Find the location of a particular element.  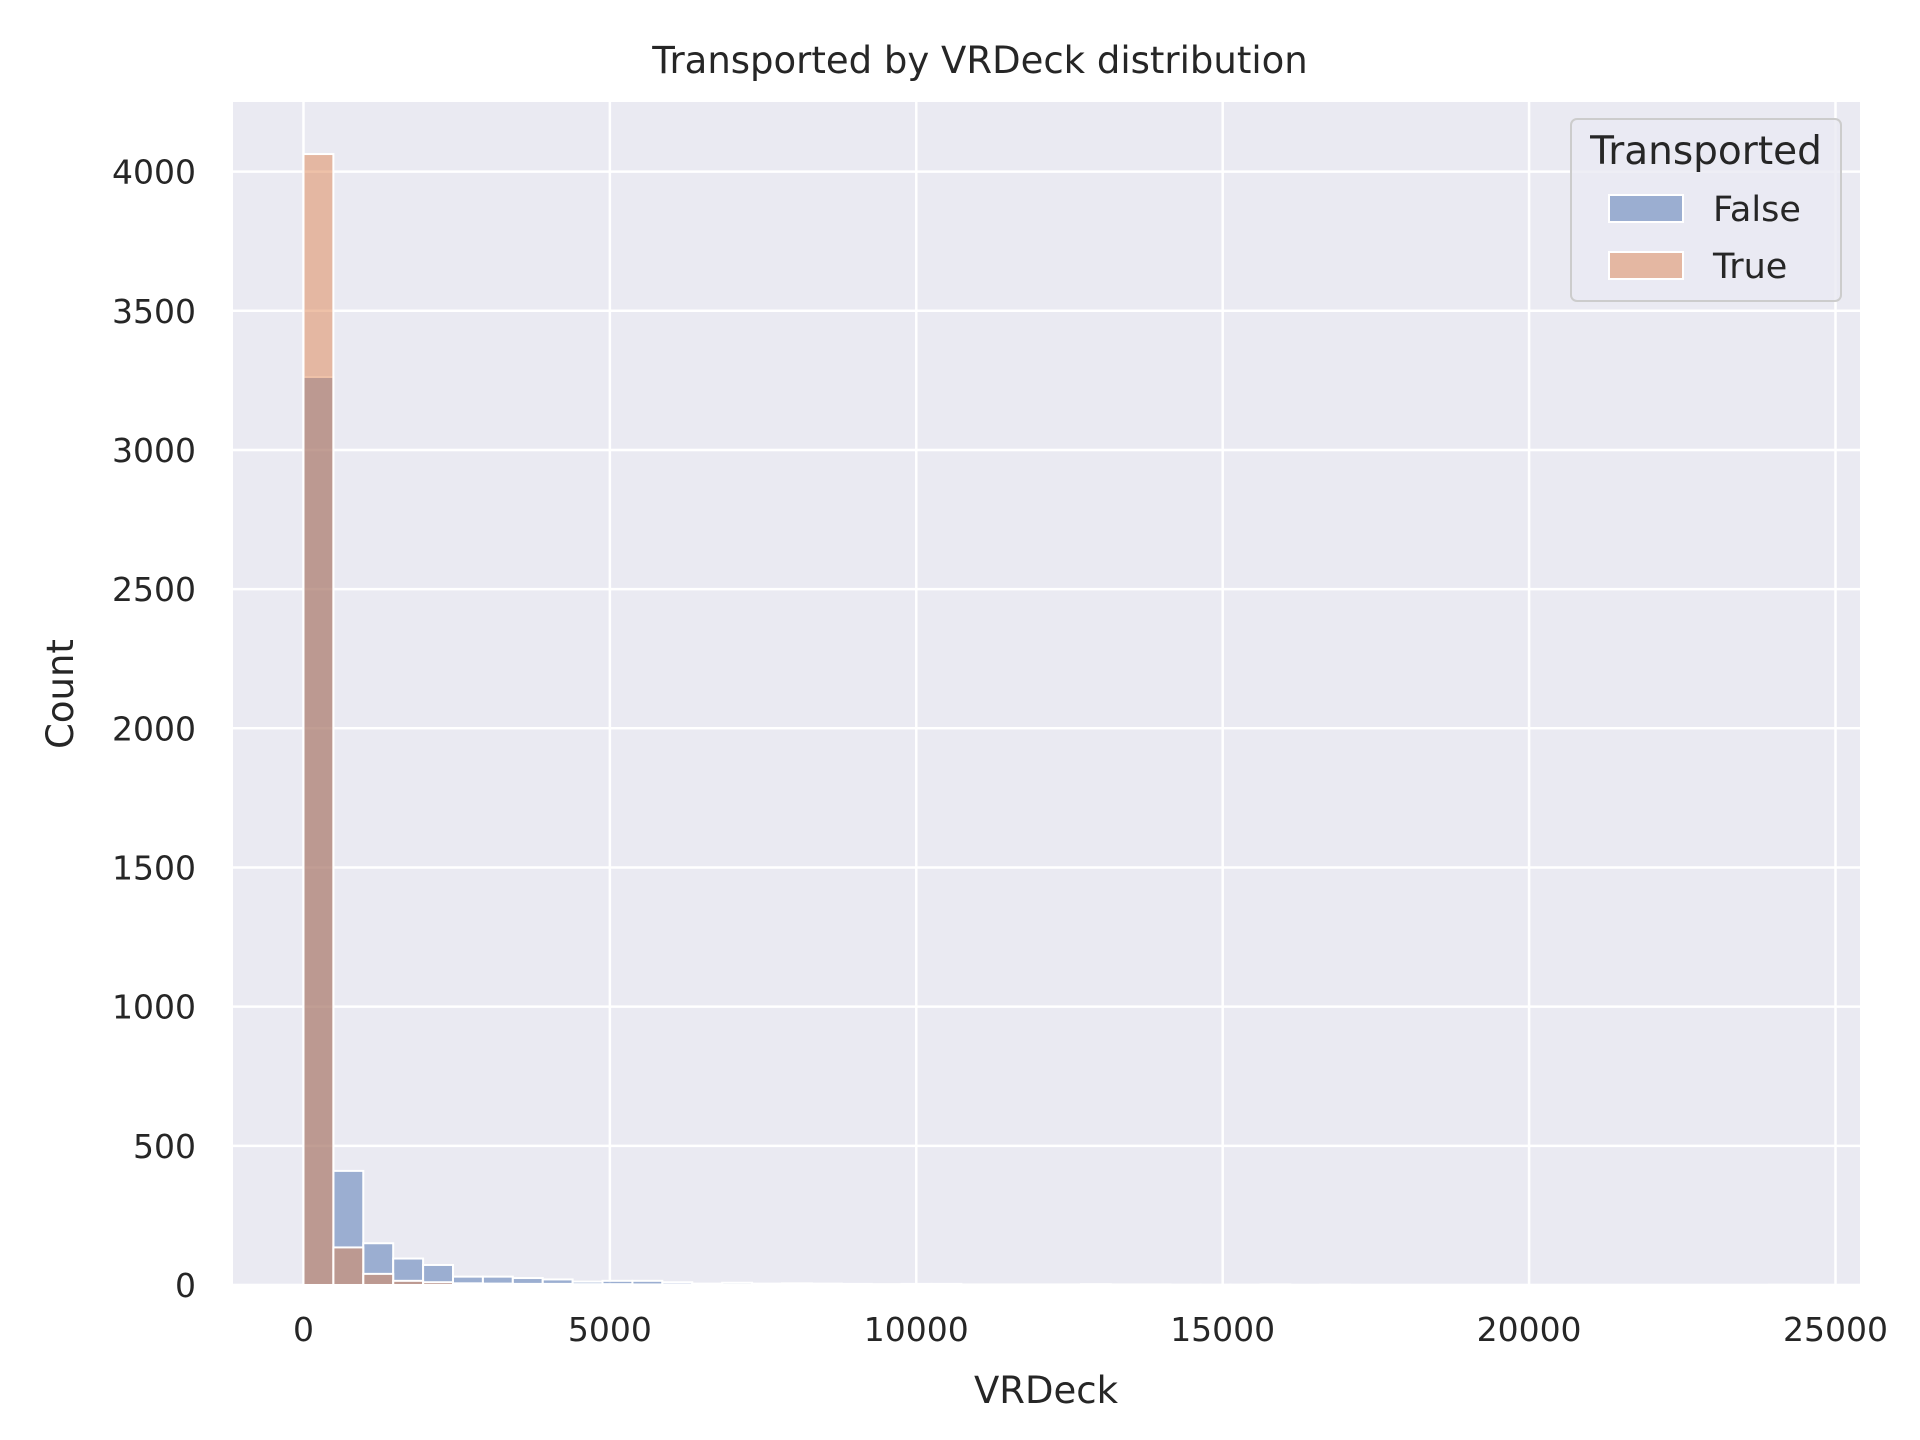

y-tick-label-6: 3000 is located at coordinates (154, 450).